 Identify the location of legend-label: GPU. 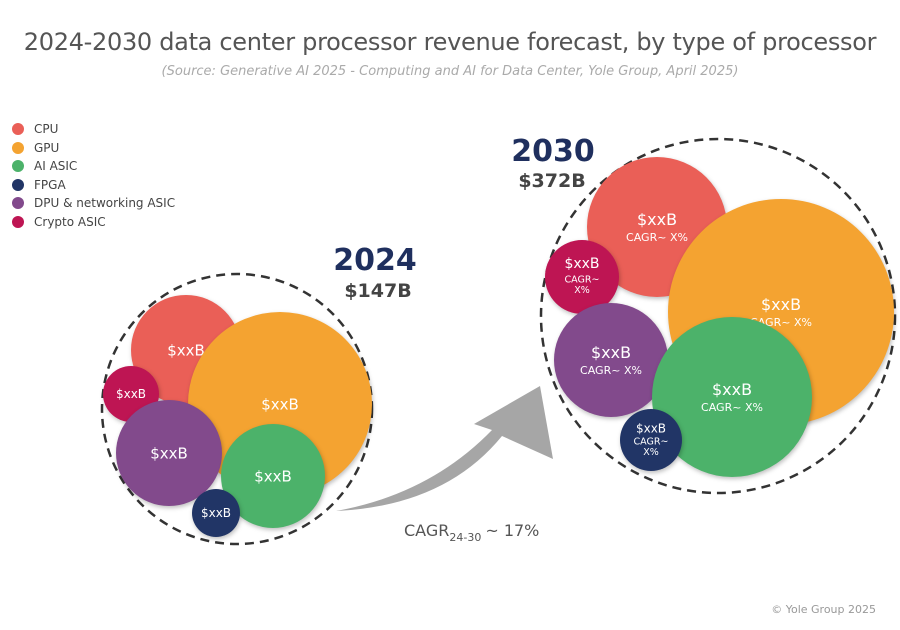
(47, 147).